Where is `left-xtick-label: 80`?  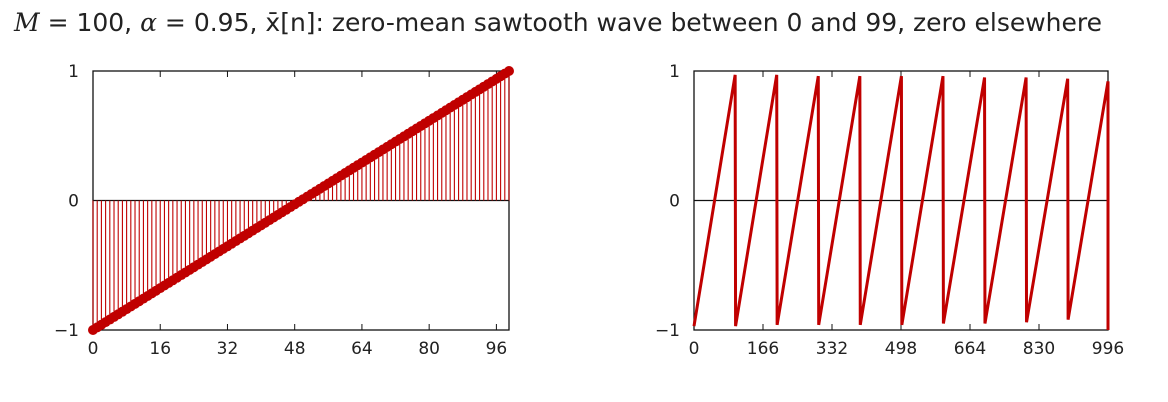
left-xtick-label: 80 is located at coordinates (429, 349).